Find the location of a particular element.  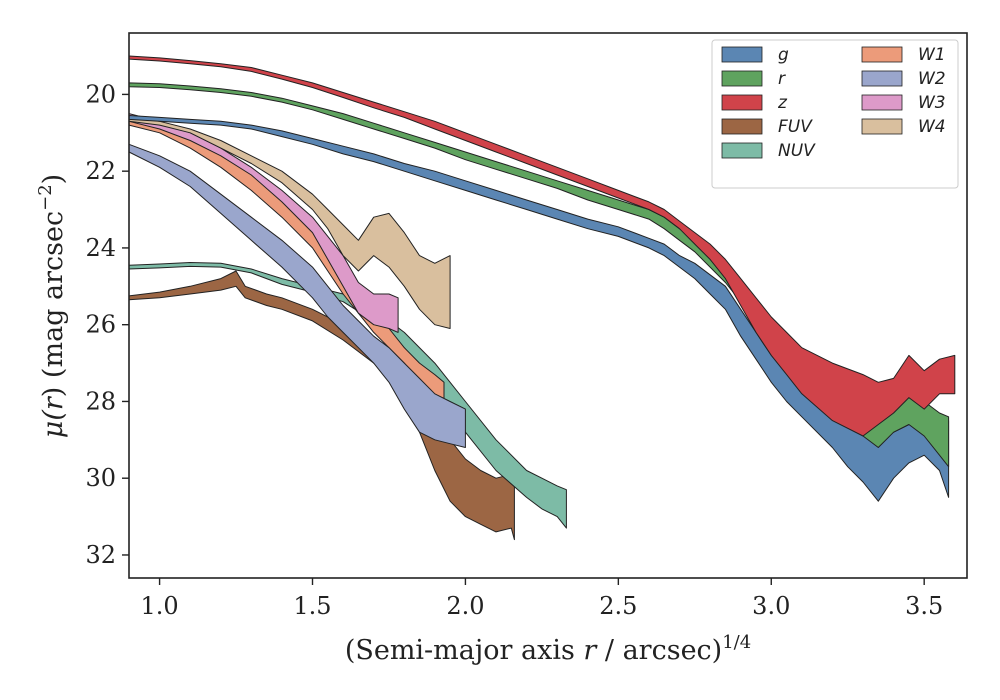

legend-label-w3: W3 is located at coordinates (932, 103).